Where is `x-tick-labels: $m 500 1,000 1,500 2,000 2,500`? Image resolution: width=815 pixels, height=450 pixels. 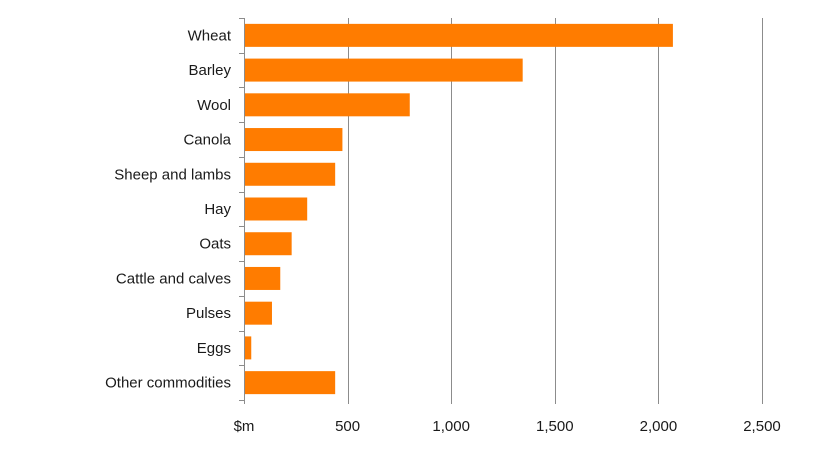 x-tick-labels: $m 500 1,000 1,500 2,000 2,500 is located at coordinates (507, 426).